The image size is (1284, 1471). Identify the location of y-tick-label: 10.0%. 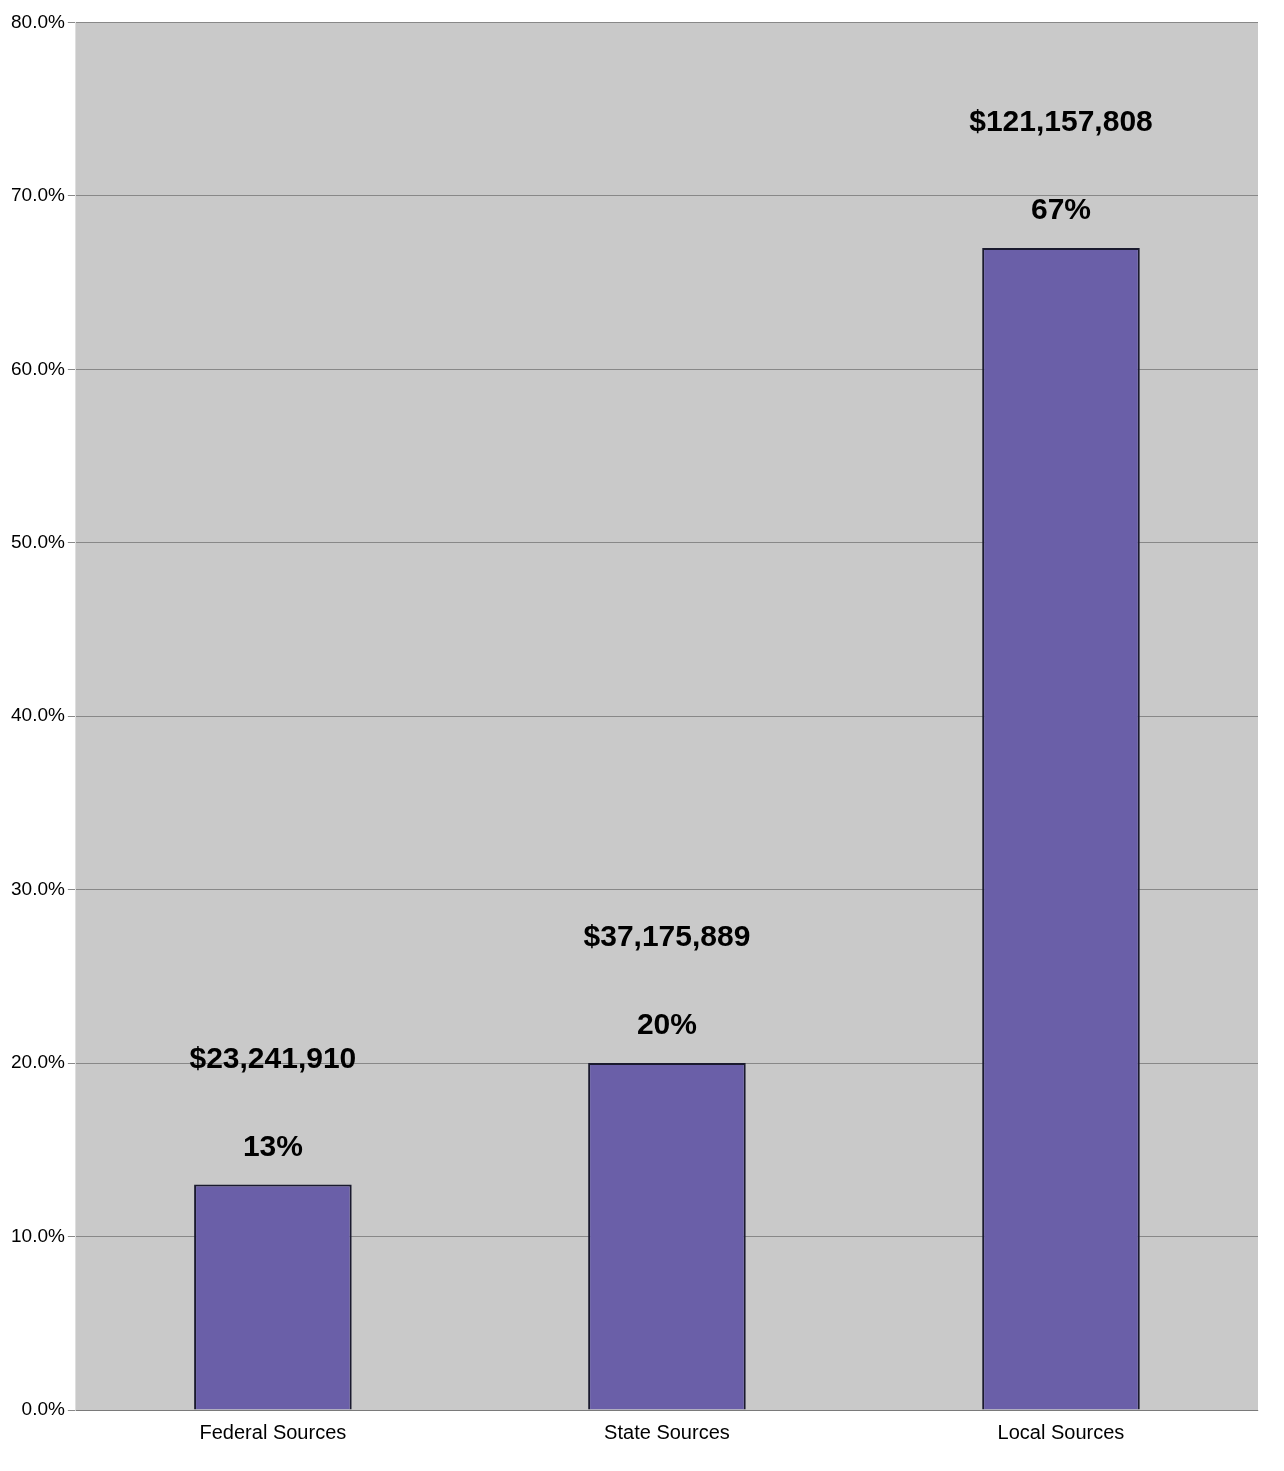
(38, 1235).